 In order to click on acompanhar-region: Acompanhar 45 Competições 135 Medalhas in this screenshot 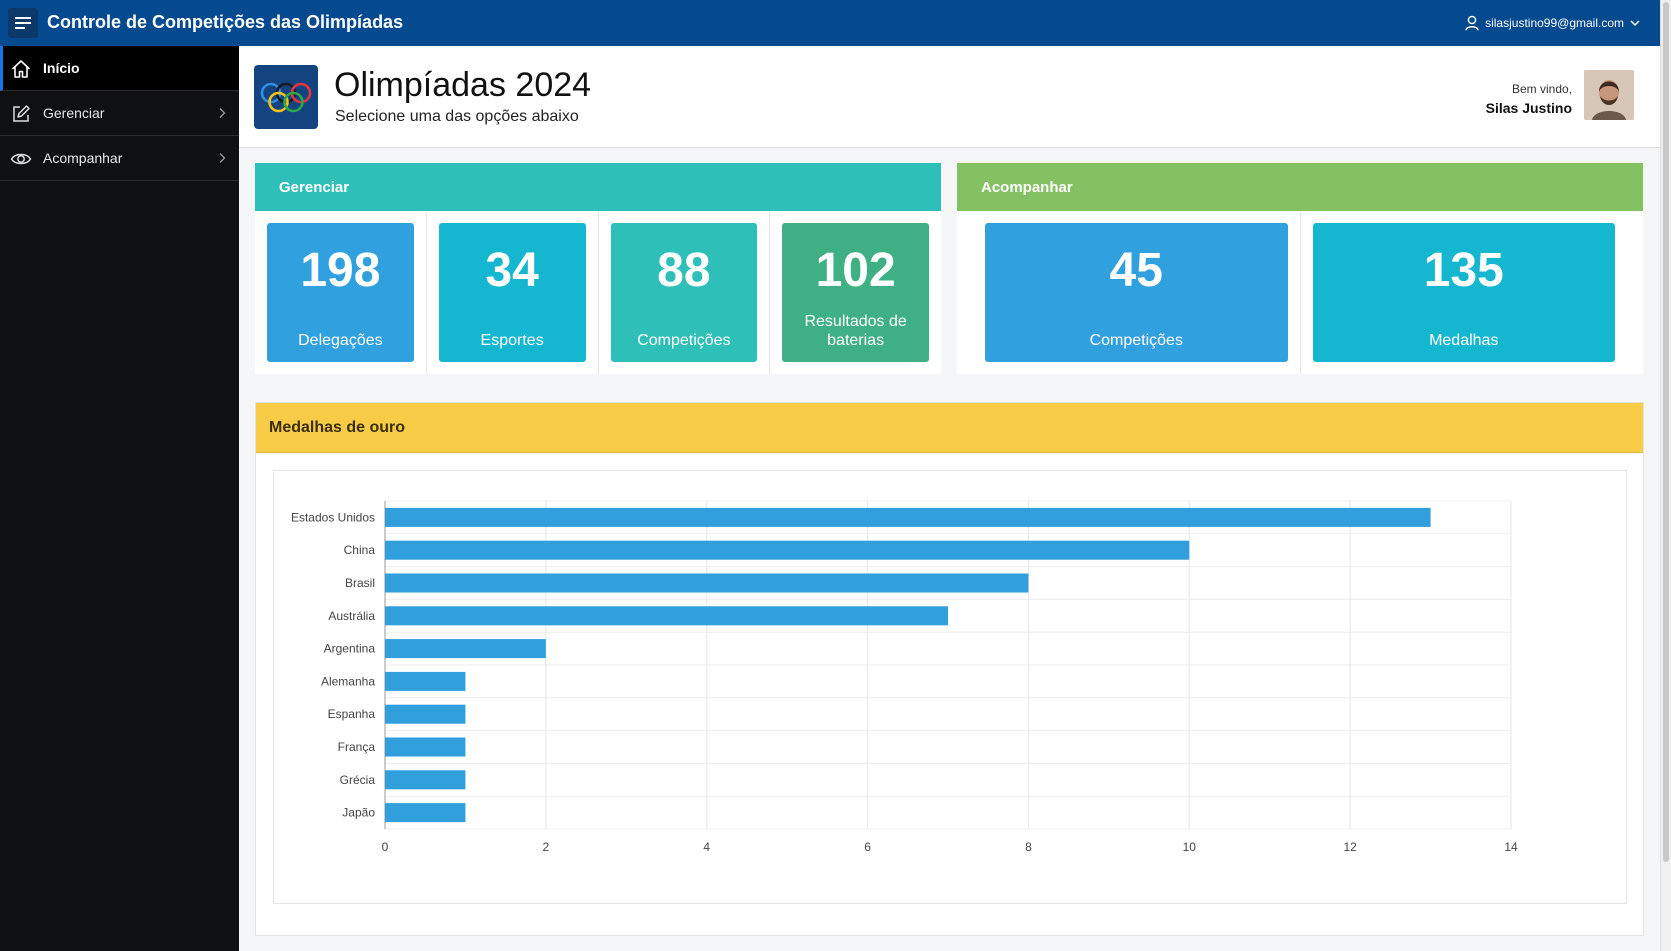, I will do `click(1300, 268)`.